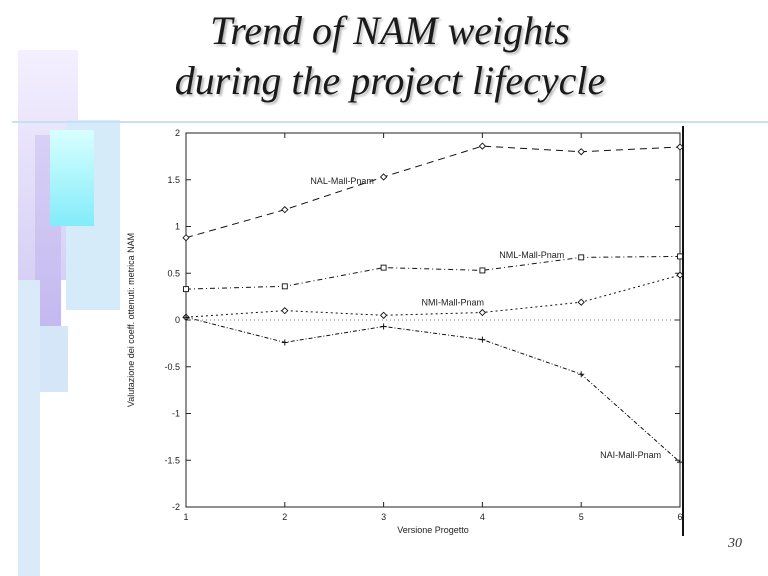 The image size is (768, 576). I want to click on series-annotation: NAI-Mall-Pnam, so click(630, 455).